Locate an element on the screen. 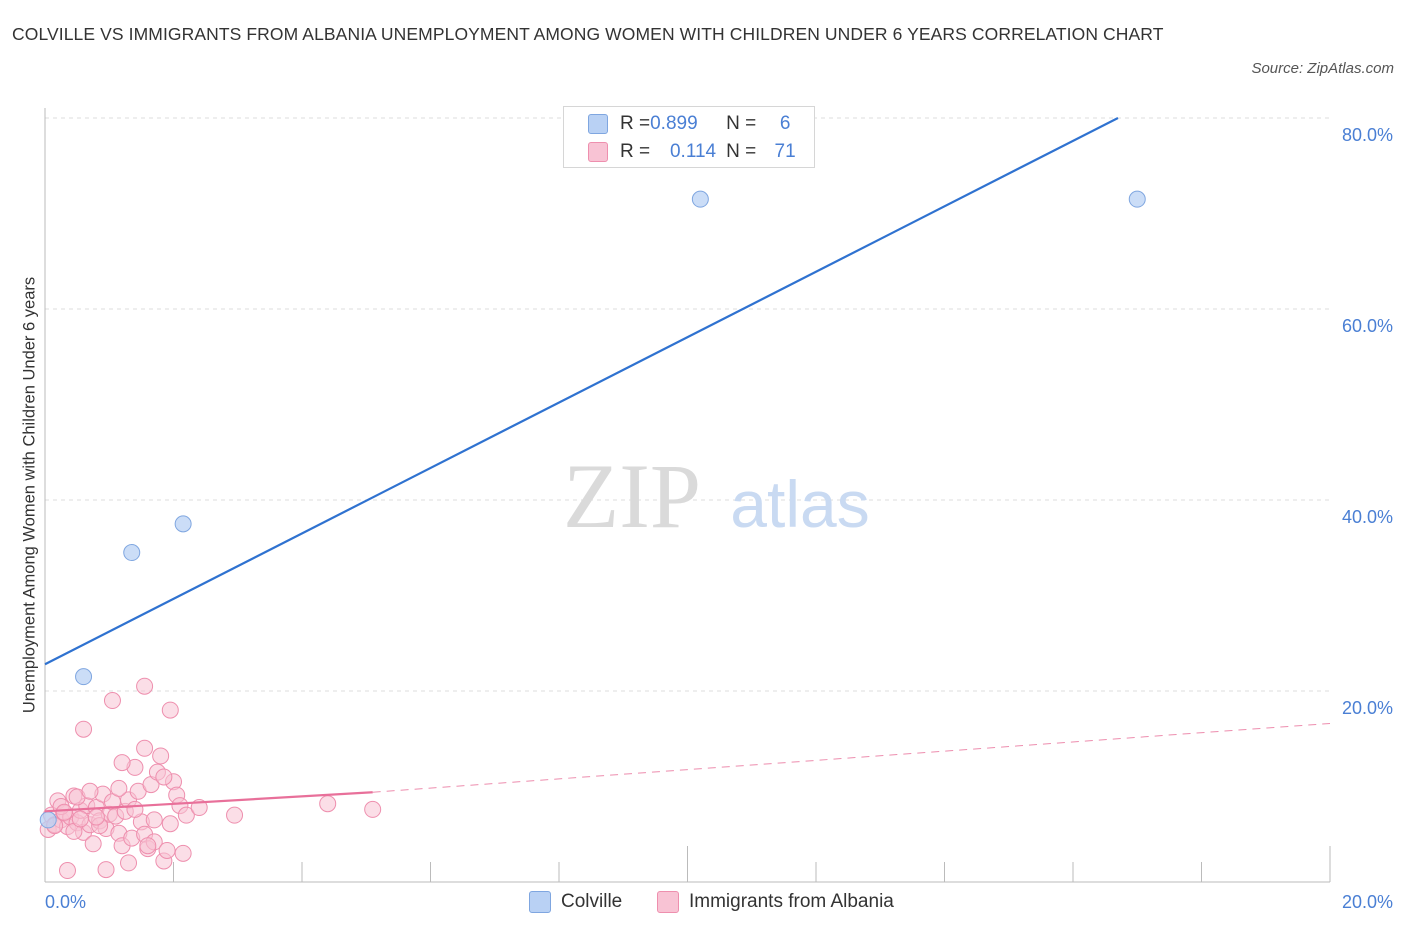  legend-n-value: 6 is located at coordinates (785, 123).